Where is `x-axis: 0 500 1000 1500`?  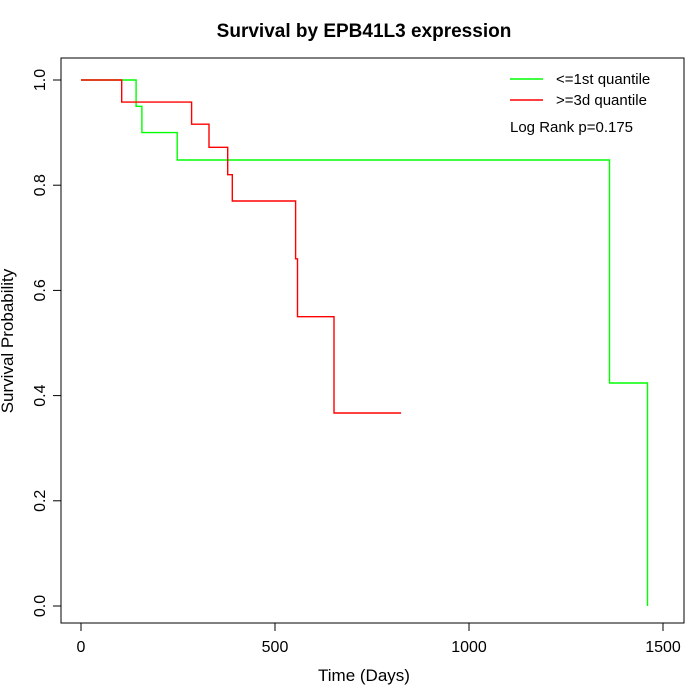
x-axis: 0 500 1000 1500 is located at coordinates (379, 639).